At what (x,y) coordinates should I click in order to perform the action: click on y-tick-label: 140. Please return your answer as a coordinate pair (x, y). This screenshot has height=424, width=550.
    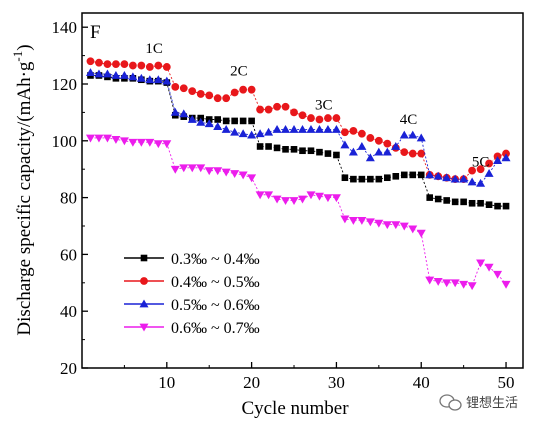
    Looking at the image, I should click on (65, 27).